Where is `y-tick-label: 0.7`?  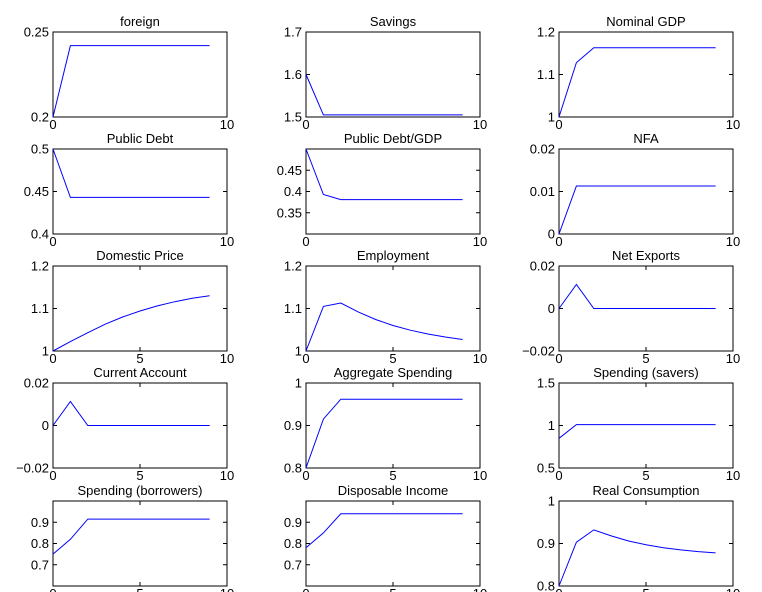
y-tick-label: 0.7 is located at coordinates (293, 564).